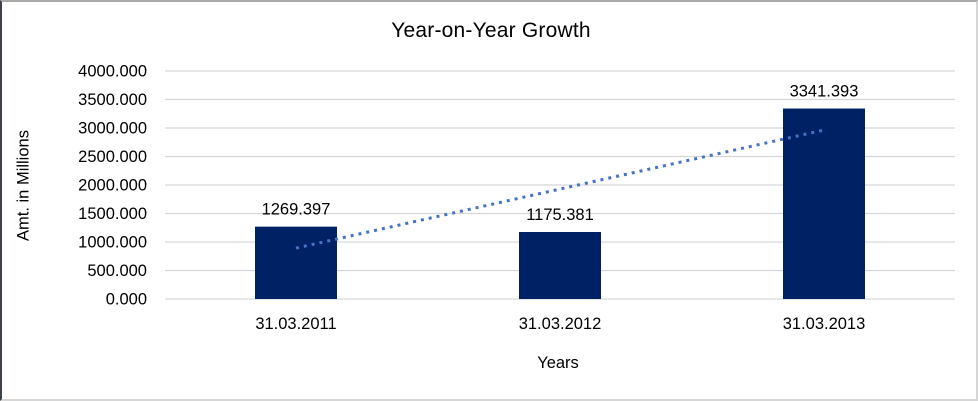 This screenshot has width=978, height=401. Describe the element at coordinates (112, 214) in the screenshot. I see `y-tick-label: 1500.000` at that location.